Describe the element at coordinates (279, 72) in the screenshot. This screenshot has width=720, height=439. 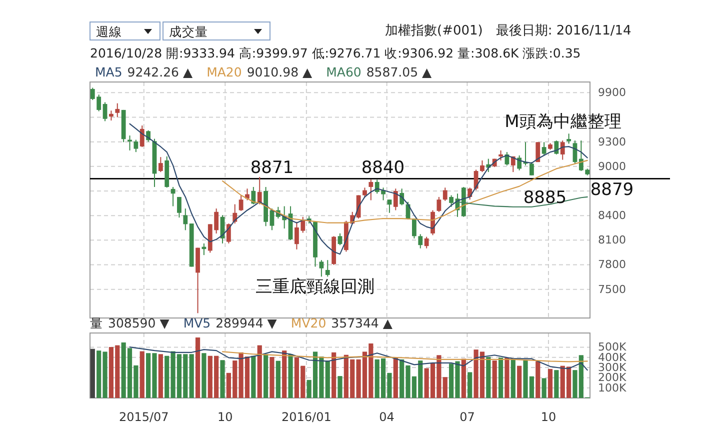
I see `text: 9010.98 ▲` at that location.